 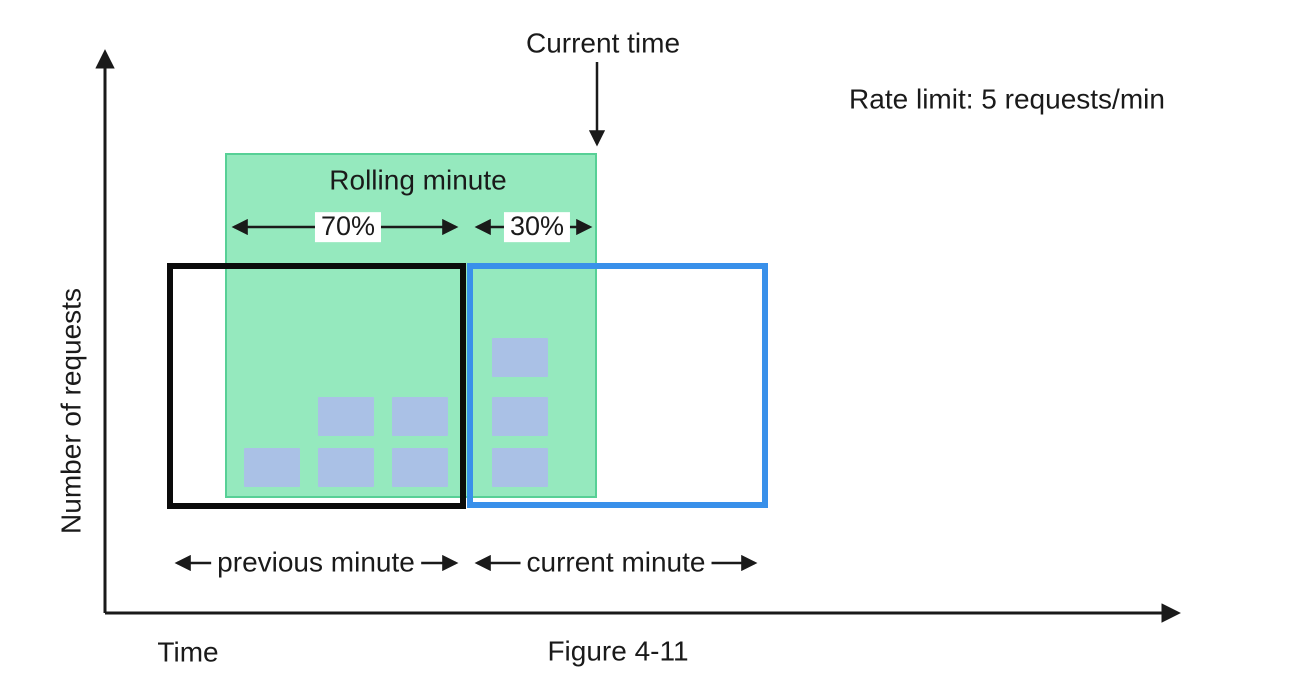 I want to click on rate-limit-note: Rate limit: 5 requests/min, so click(x=1007, y=99).